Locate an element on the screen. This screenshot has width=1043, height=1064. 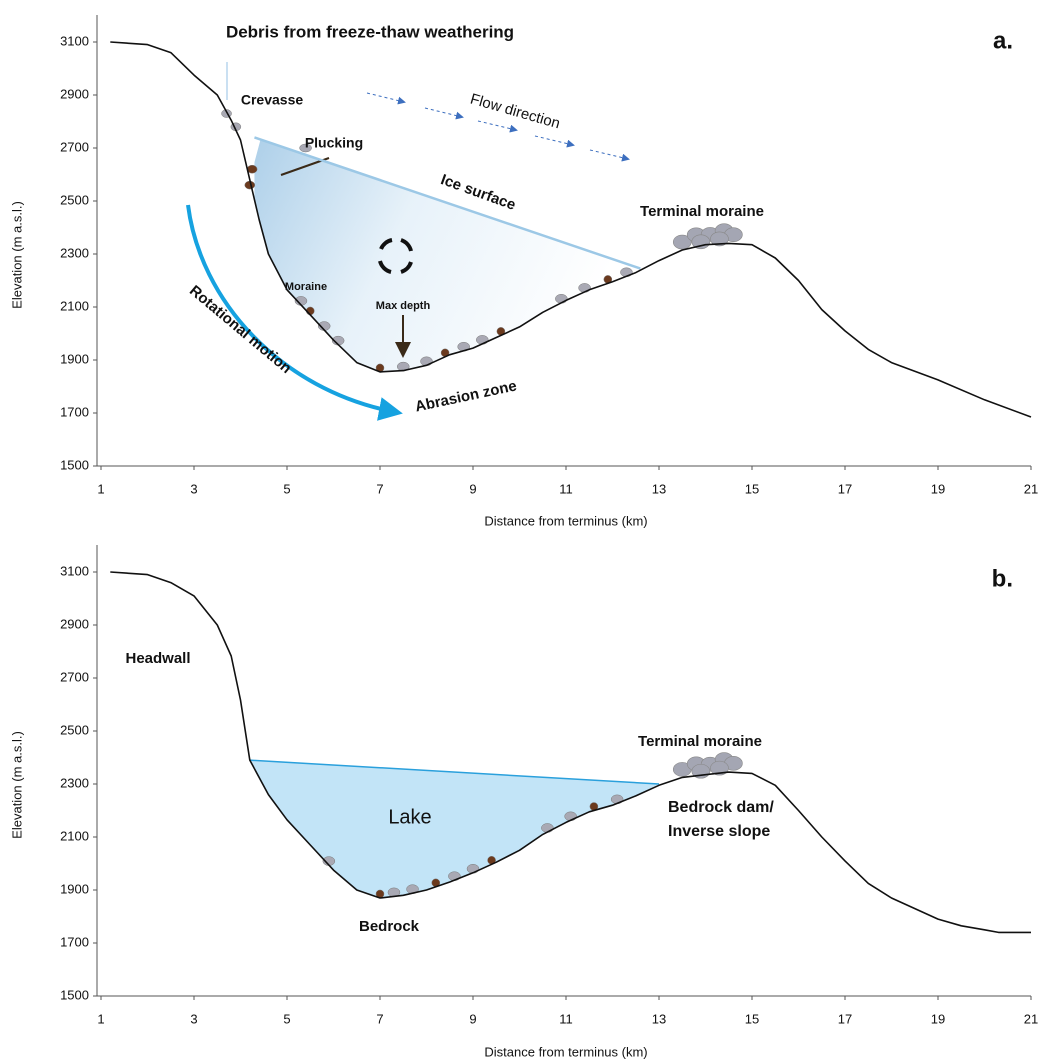
annotation: Max depth is located at coordinates (403, 306).